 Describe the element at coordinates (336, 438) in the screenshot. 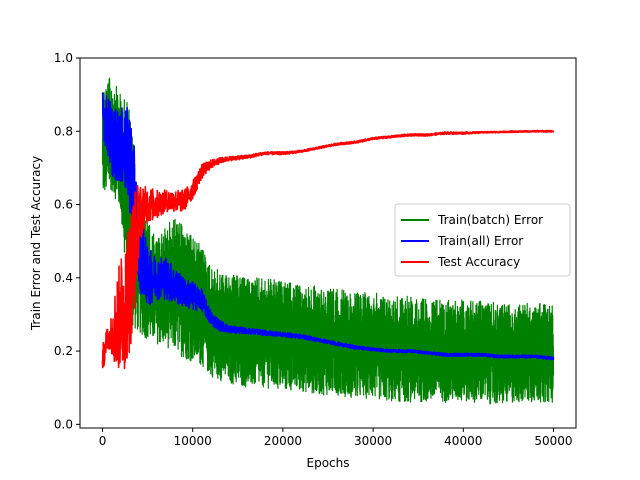

I see `x-axis: 0 10000 20000 30000 40000 50000` at that location.